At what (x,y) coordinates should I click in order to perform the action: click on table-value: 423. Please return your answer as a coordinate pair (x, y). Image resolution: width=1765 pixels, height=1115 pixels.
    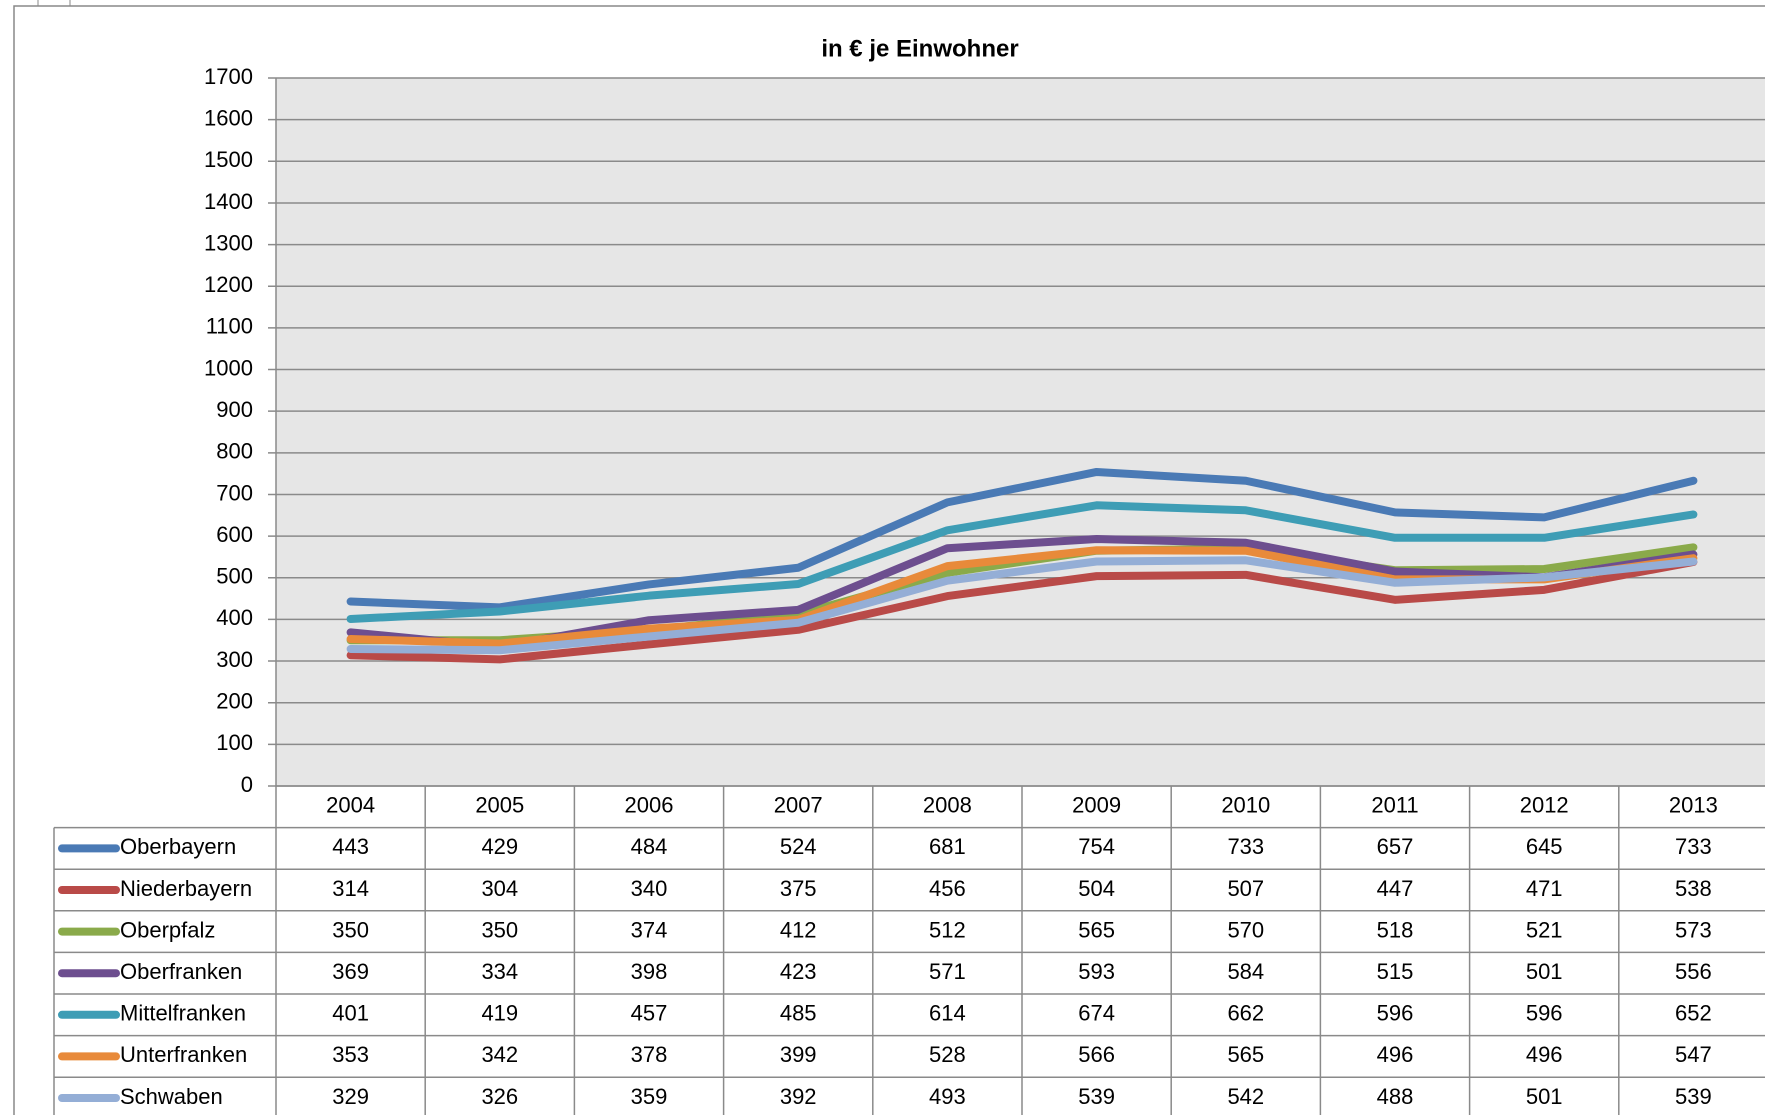
    Looking at the image, I should click on (798, 971).